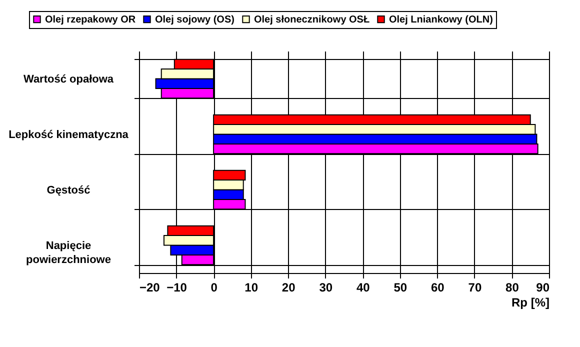 The height and width of the screenshot is (347, 580). Describe the element at coordinates (214, 287) in the screenshot. I see `x-tick-label: 0` at that location.